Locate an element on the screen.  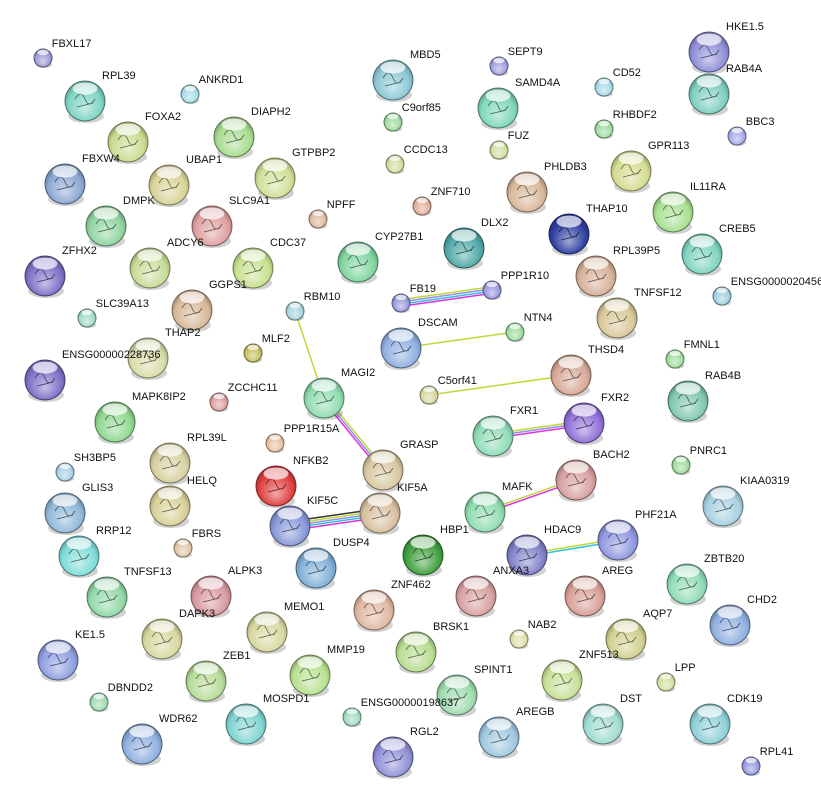
node-chd2: CHD2 is located at coordinates (743, 620).